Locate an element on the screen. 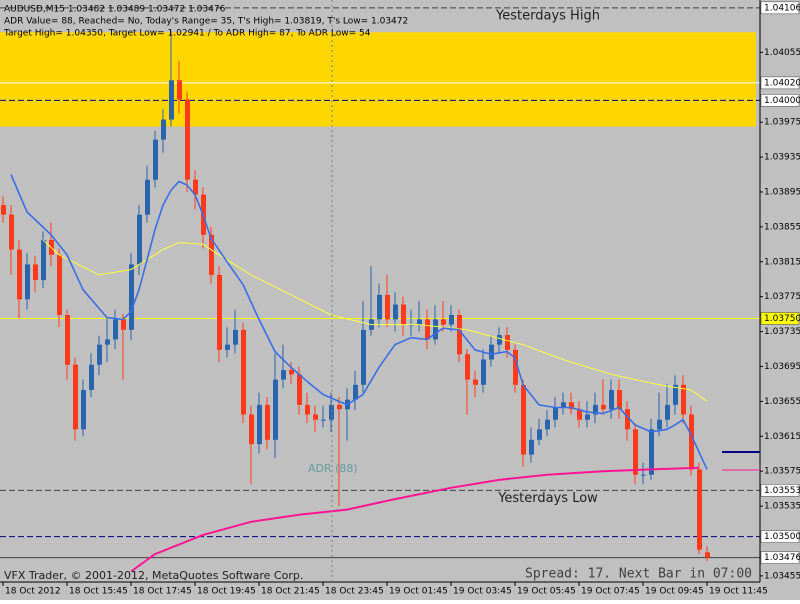  y-tick-label: 1.04055 is located at coordinates (782, 53).